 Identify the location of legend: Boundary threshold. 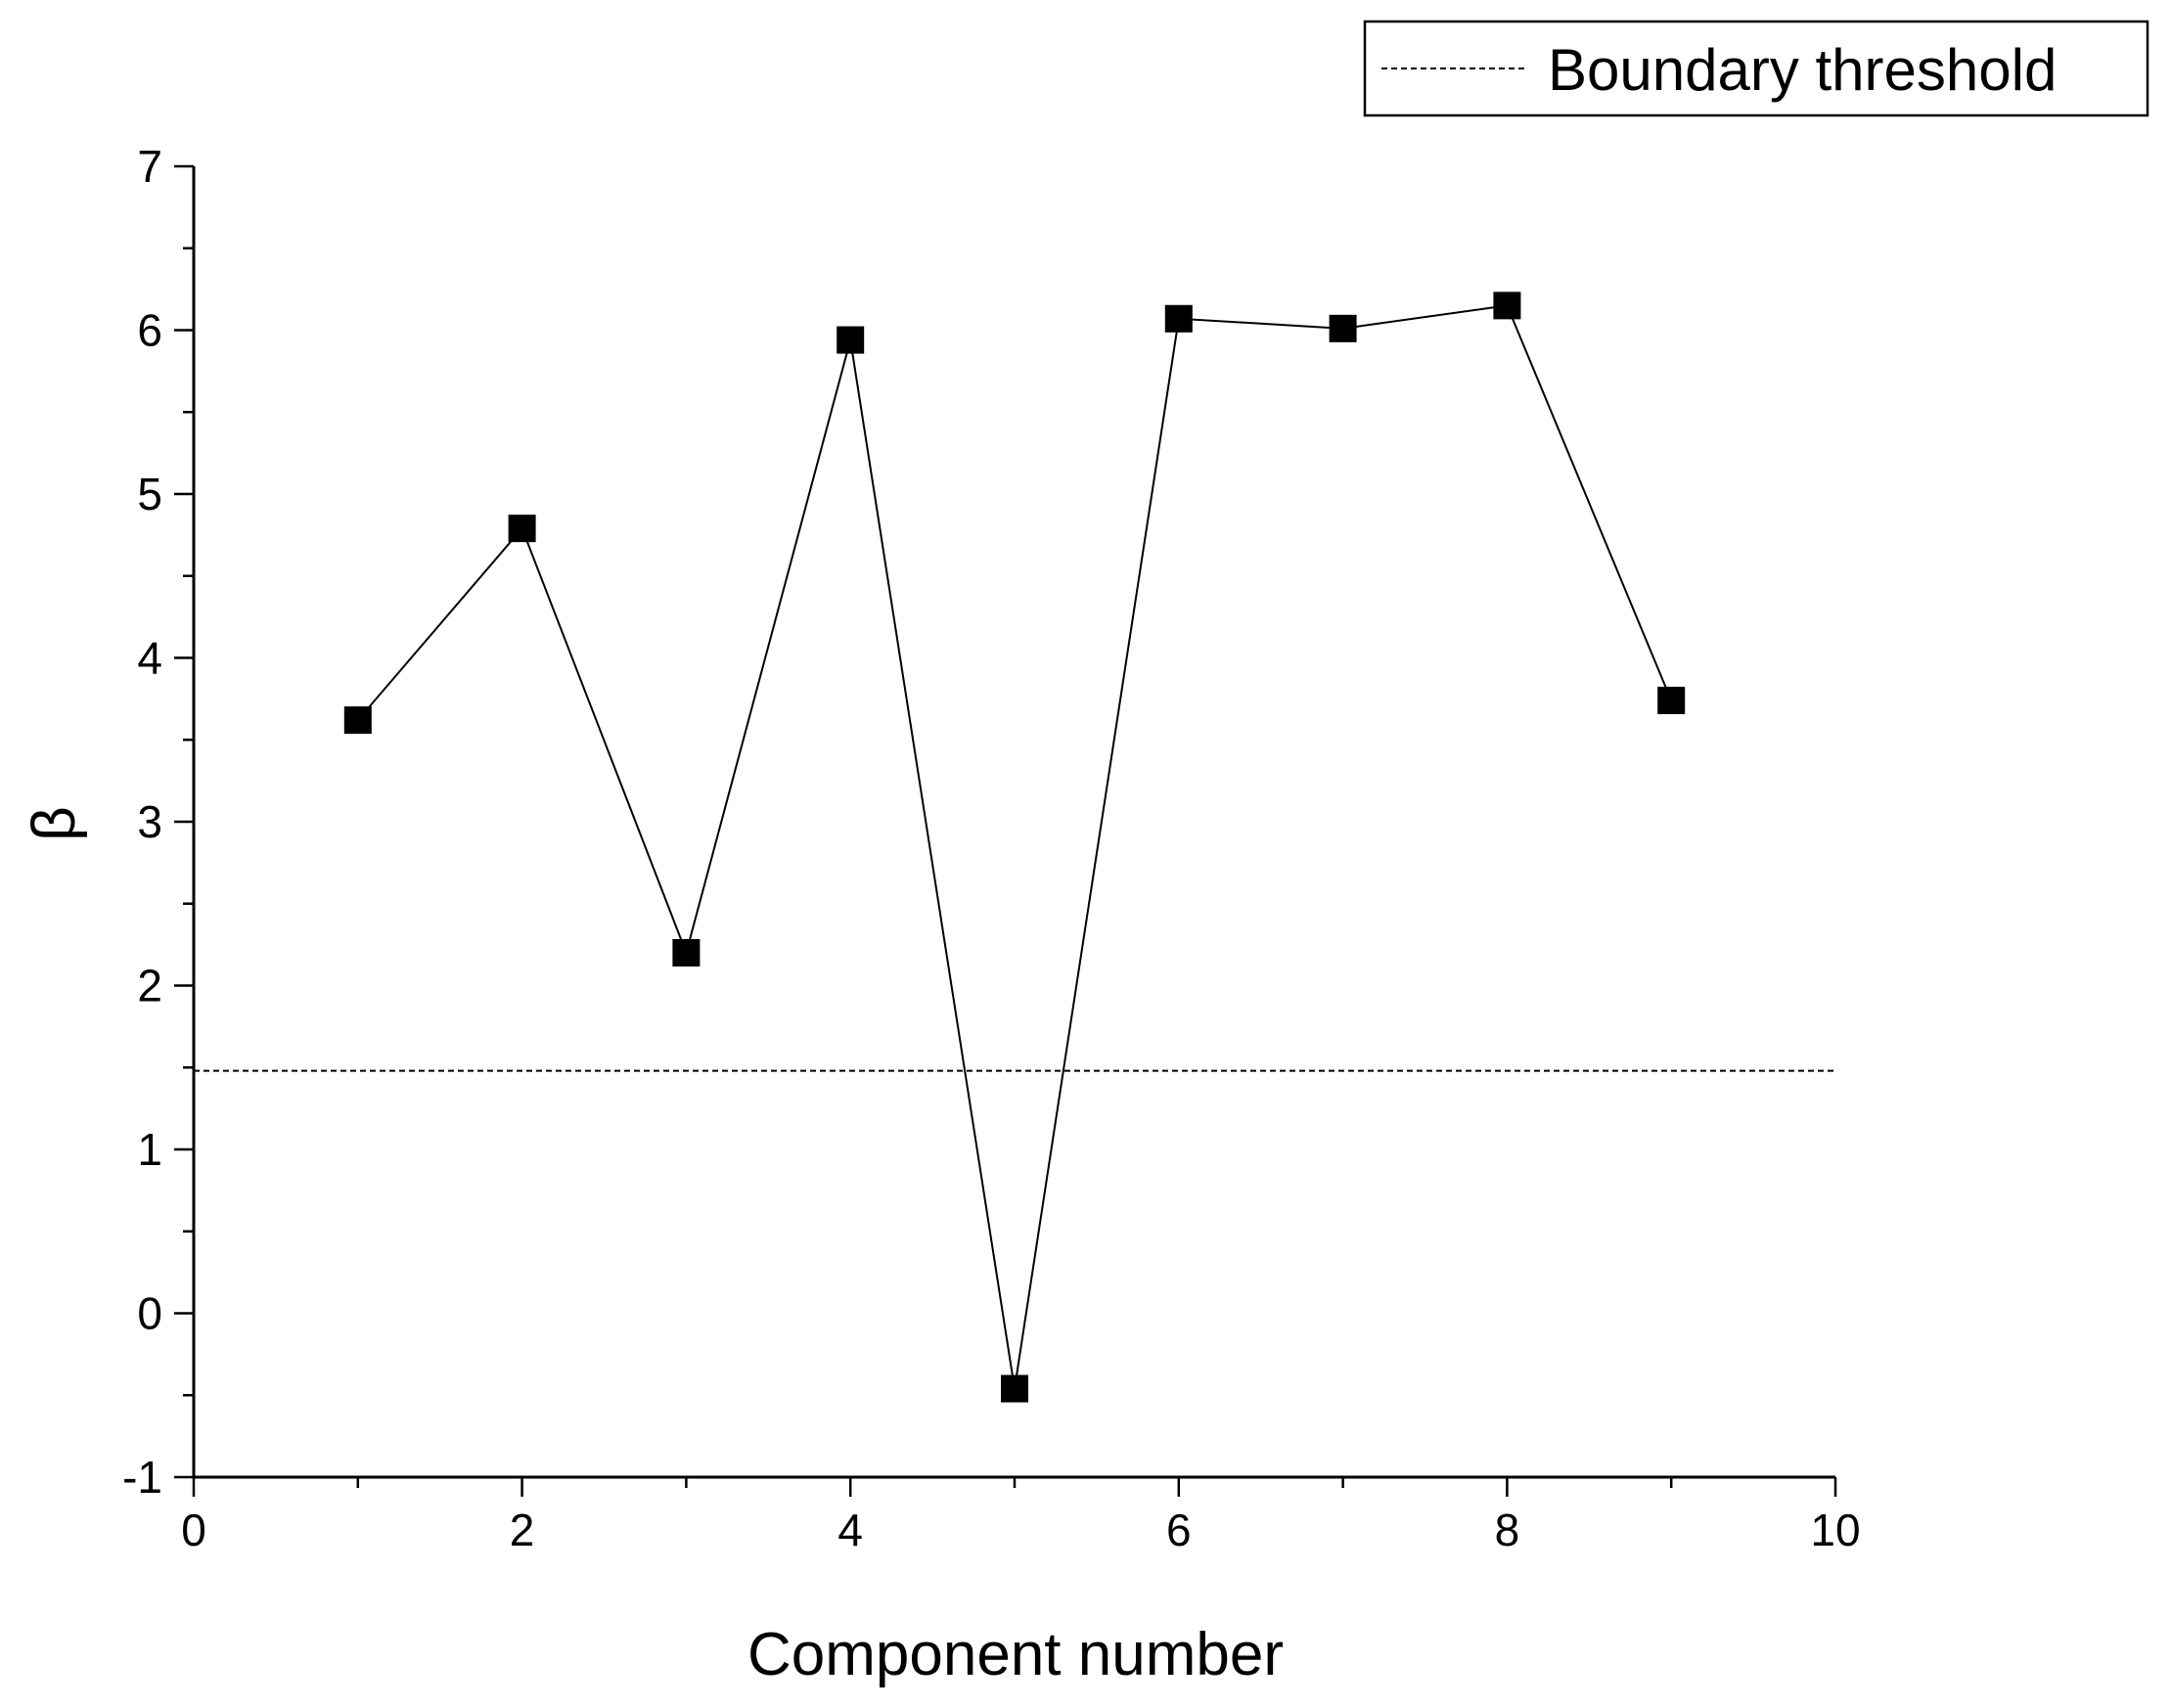
(1756, 68).